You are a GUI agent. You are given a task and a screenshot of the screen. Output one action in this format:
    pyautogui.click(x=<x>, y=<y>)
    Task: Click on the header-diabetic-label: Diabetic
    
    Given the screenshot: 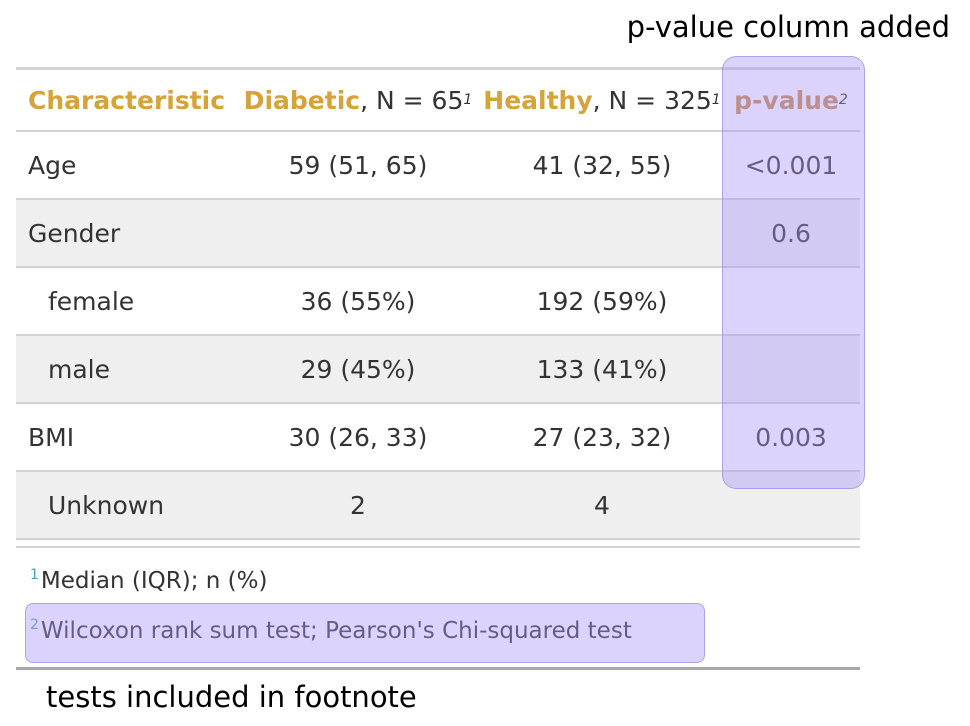 What is the action you would take?
    pyautogui.click(x=302, y=100)
    